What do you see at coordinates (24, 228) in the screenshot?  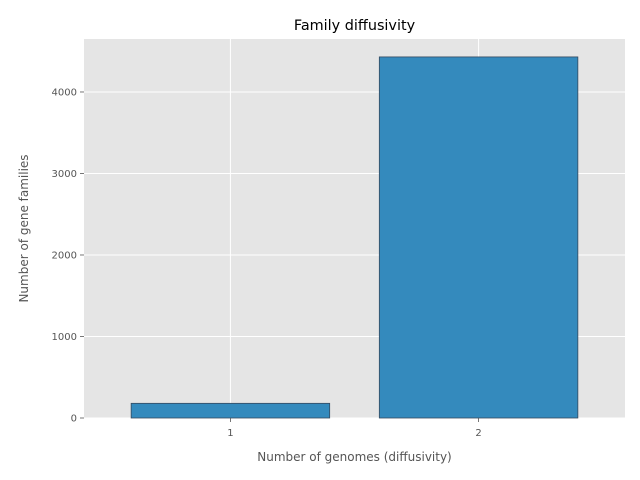 I see `y-axis-label: Number of gene families` at bounding box center [24, 228].